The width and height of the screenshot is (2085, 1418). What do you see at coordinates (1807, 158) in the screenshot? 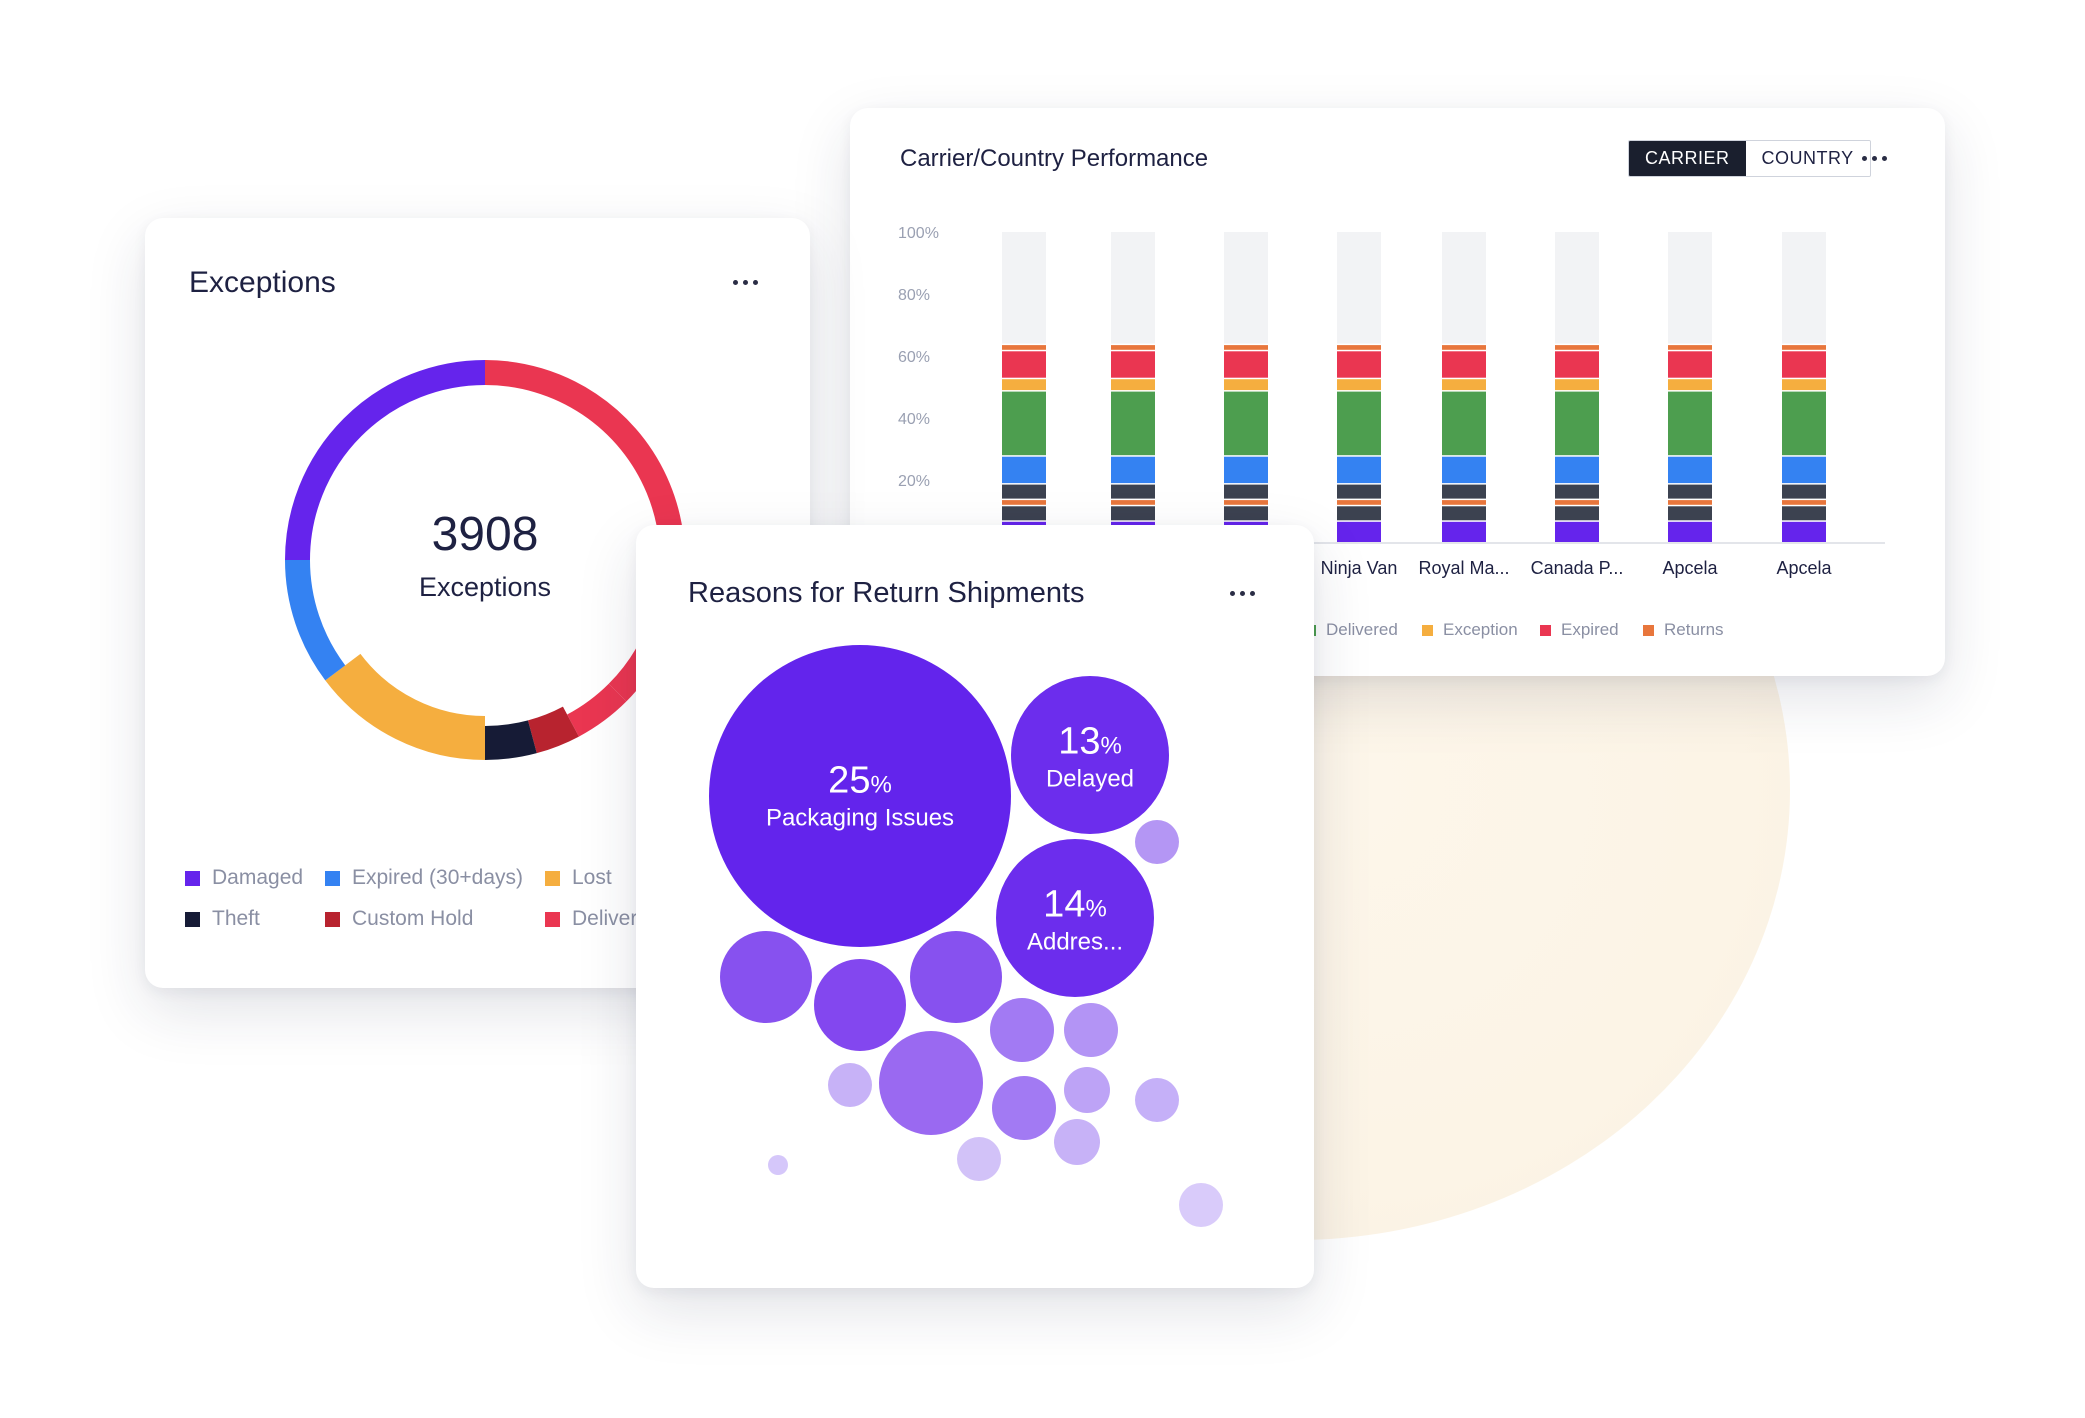
I see `country-tab: COUNTRY` at bounding box center [1807, 158].